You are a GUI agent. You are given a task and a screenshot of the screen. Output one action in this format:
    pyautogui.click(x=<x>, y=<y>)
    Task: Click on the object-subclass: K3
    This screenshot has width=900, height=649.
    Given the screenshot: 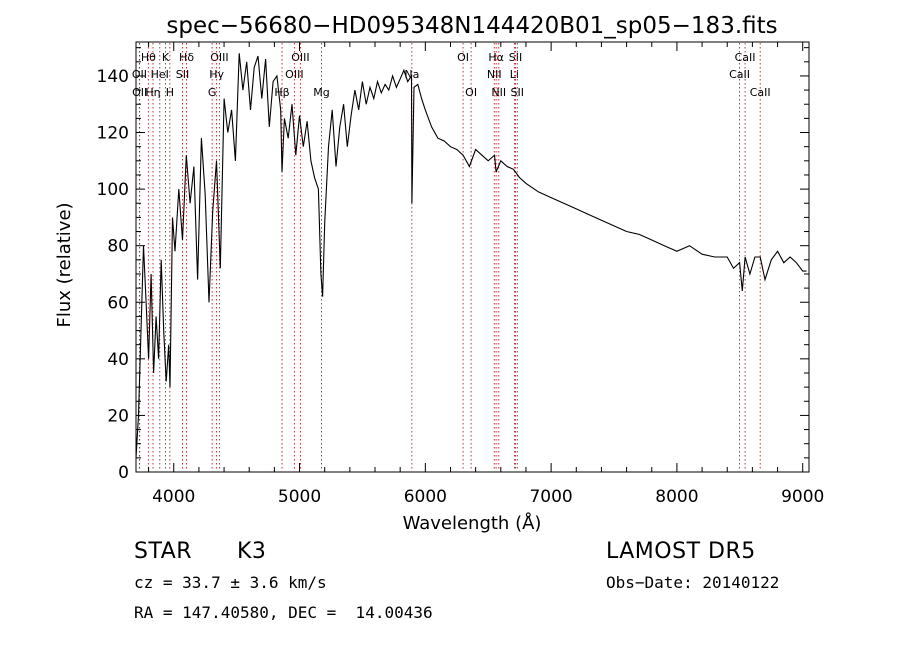 What is the action you would take?
    pyautogui.click(x=252, y=551)
    